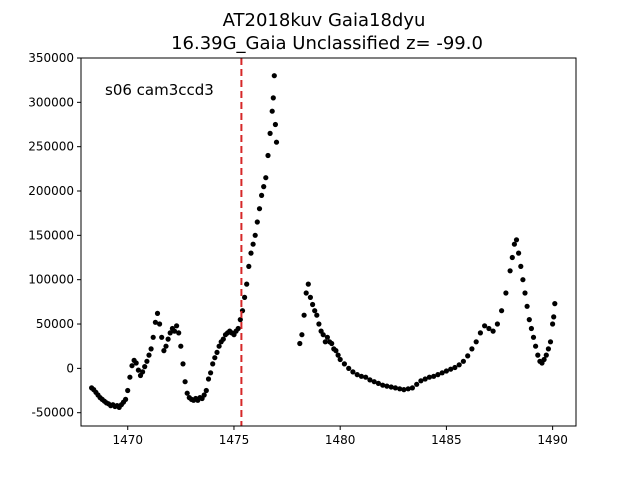  I want to click on x-tick-label: 1475, so click(234, 440).